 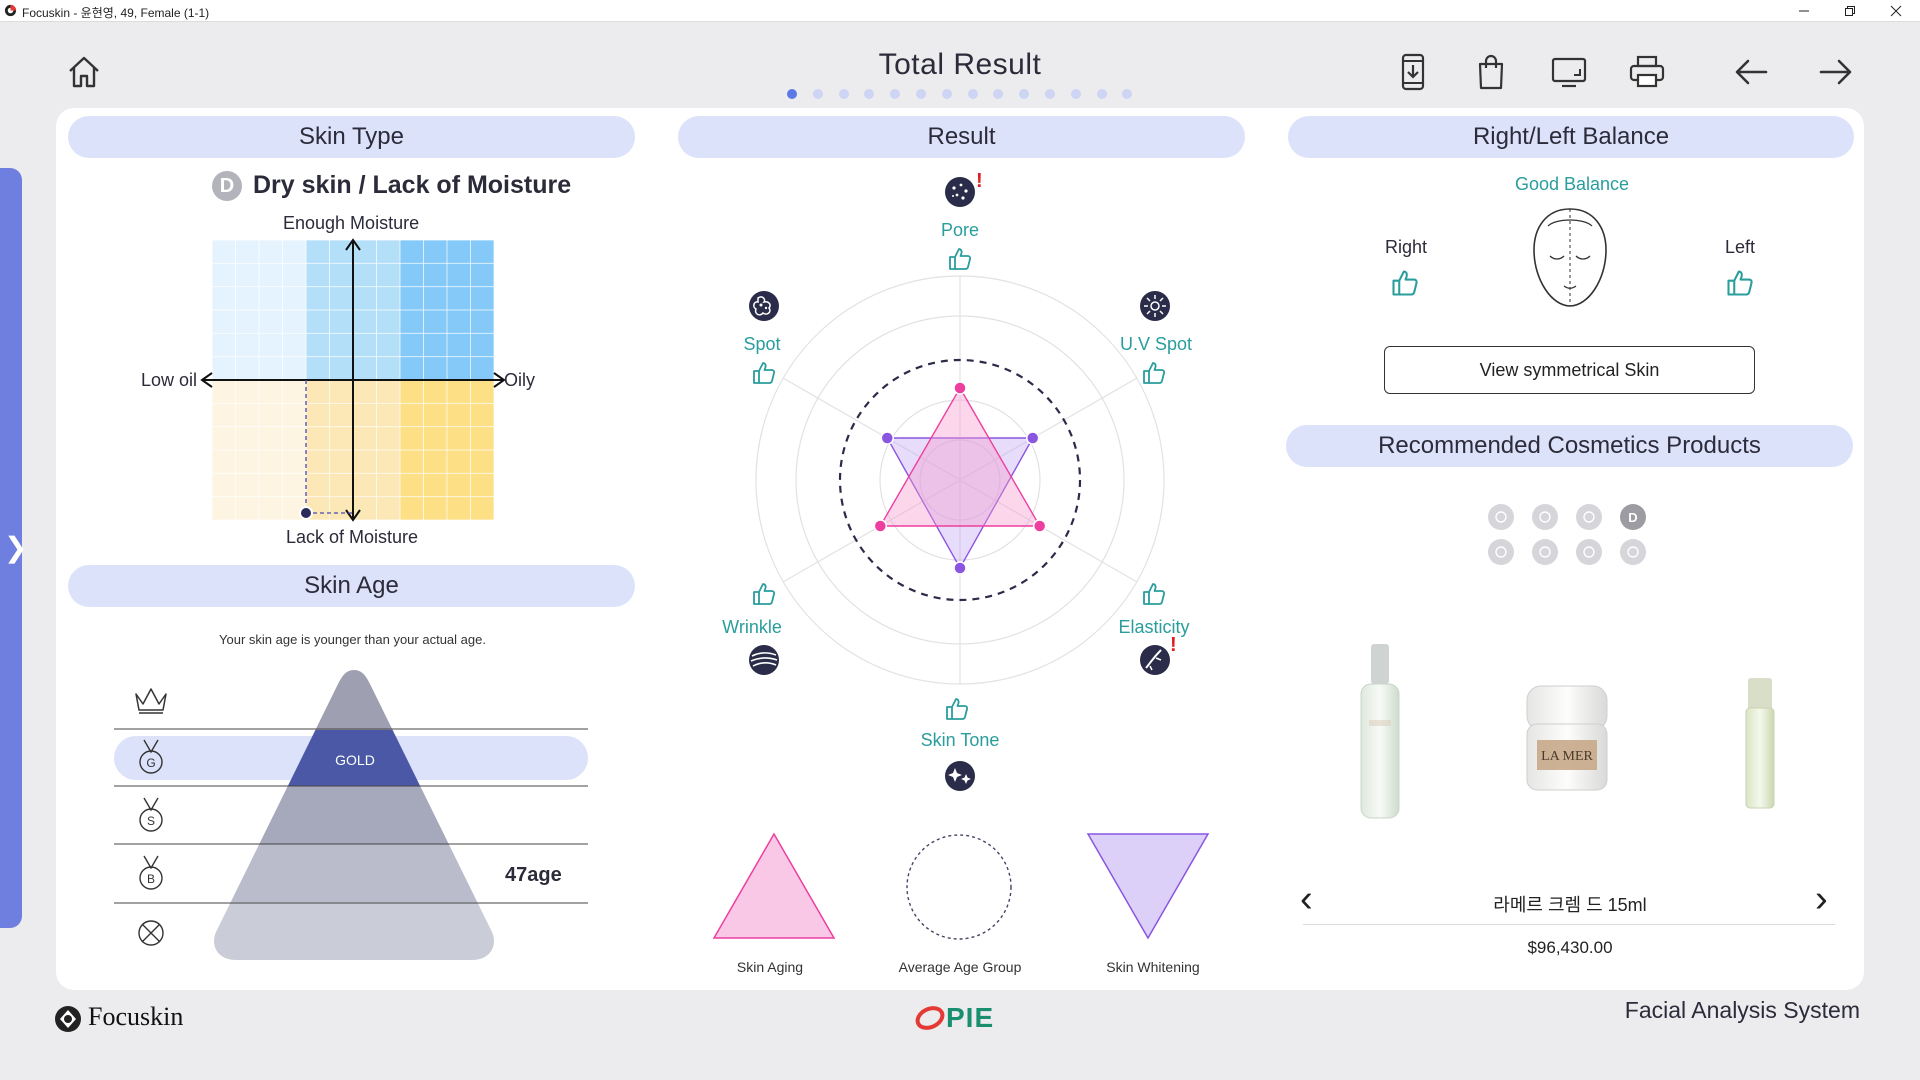 I want to click on shopping-bag-icon, so click(x=1491, y=72).